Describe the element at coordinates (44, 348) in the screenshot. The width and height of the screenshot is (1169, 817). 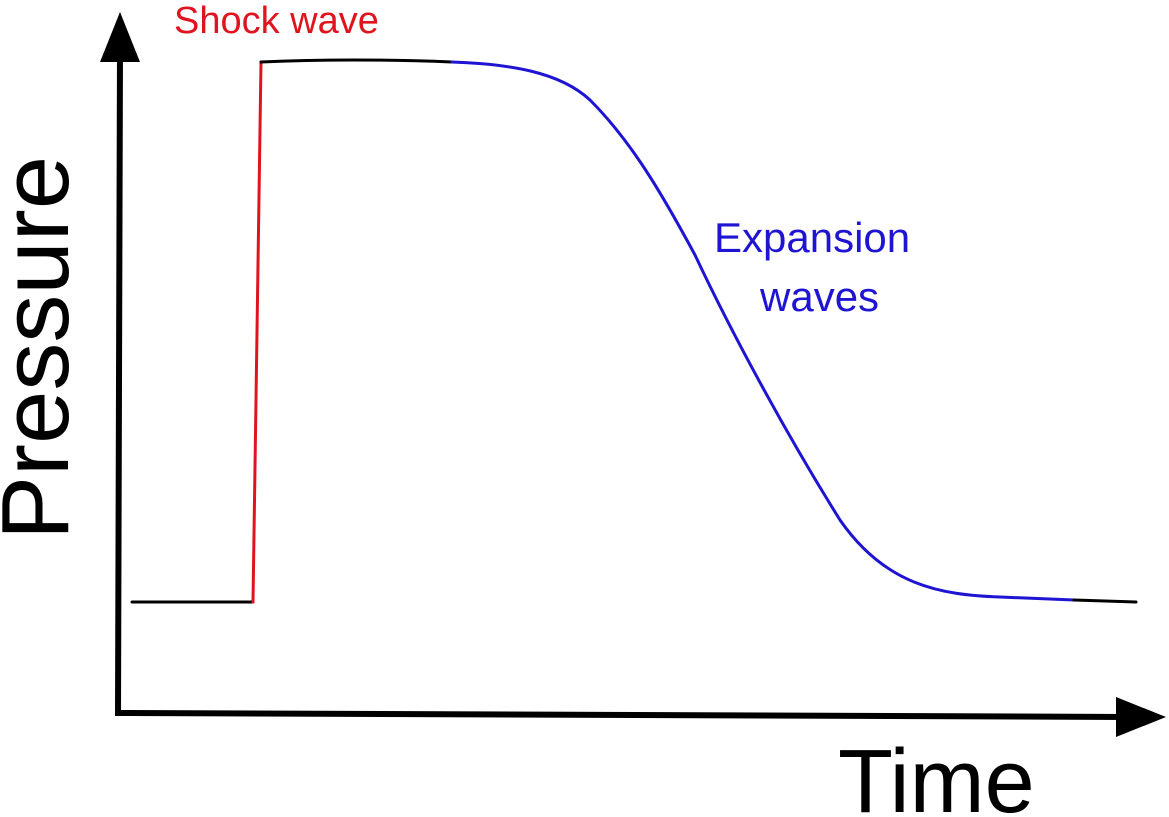
I see `y-axis-title: Pressure` at that location.